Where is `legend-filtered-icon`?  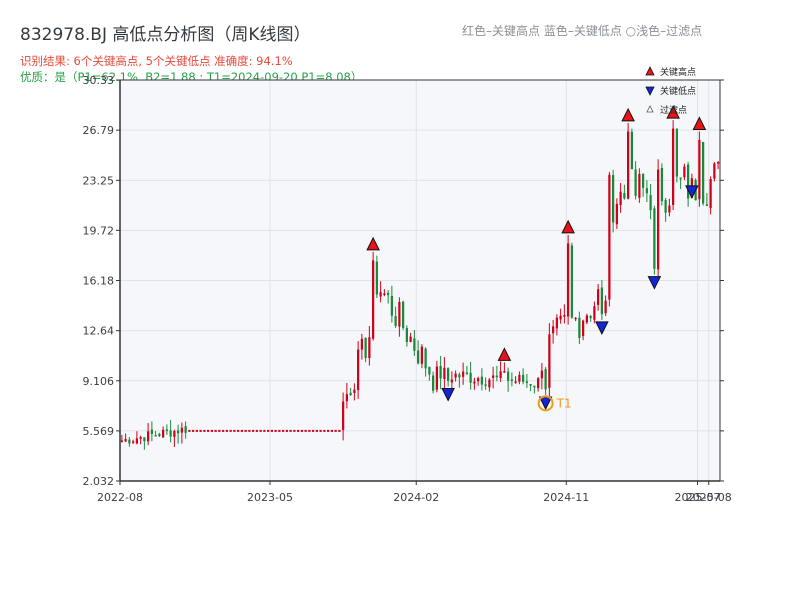 legend-filtered-icon is located at coordinates (650, 109).